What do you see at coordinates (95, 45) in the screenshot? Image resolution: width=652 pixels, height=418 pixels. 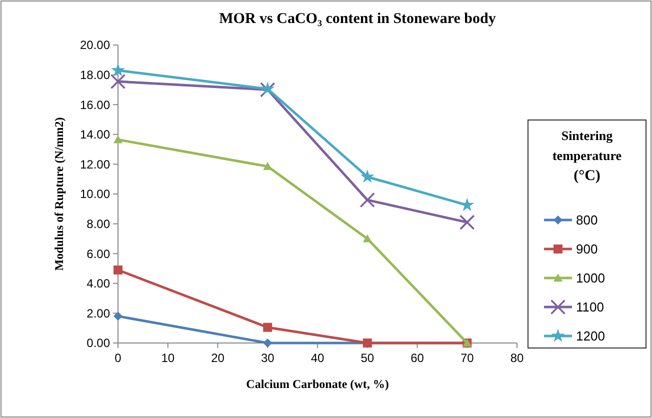 I see `y-tick-label: 20.00` at bounding box center [95, 45].